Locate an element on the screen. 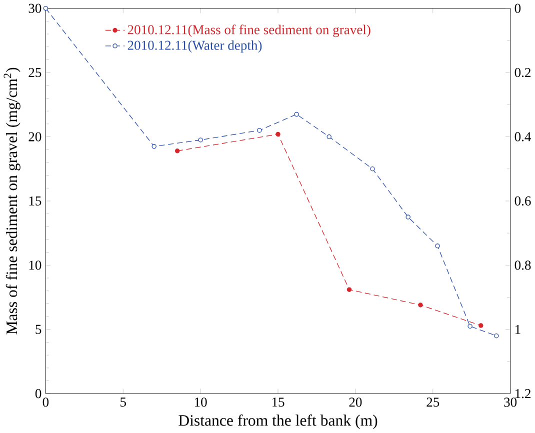 The image size is (535, 433). x-tick-label: 30 is located at coordinates (510, 402).